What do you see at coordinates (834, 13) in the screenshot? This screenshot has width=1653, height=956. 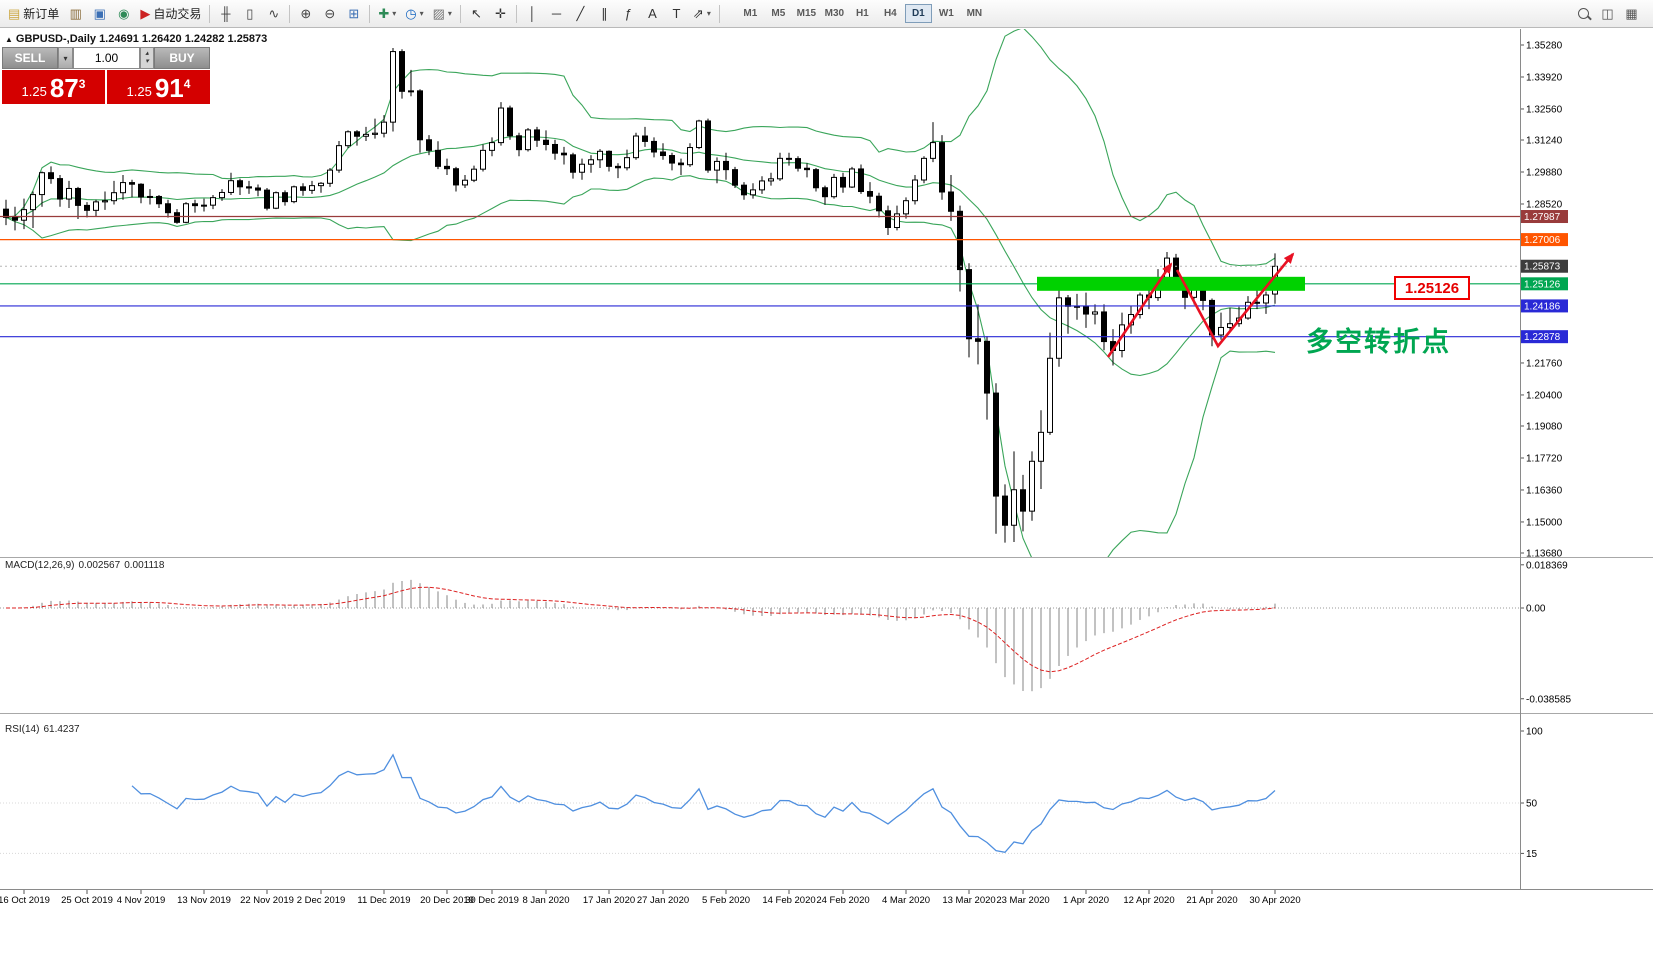 I see `timeframe-m30-button: M30` at bounding box center [834, 13].